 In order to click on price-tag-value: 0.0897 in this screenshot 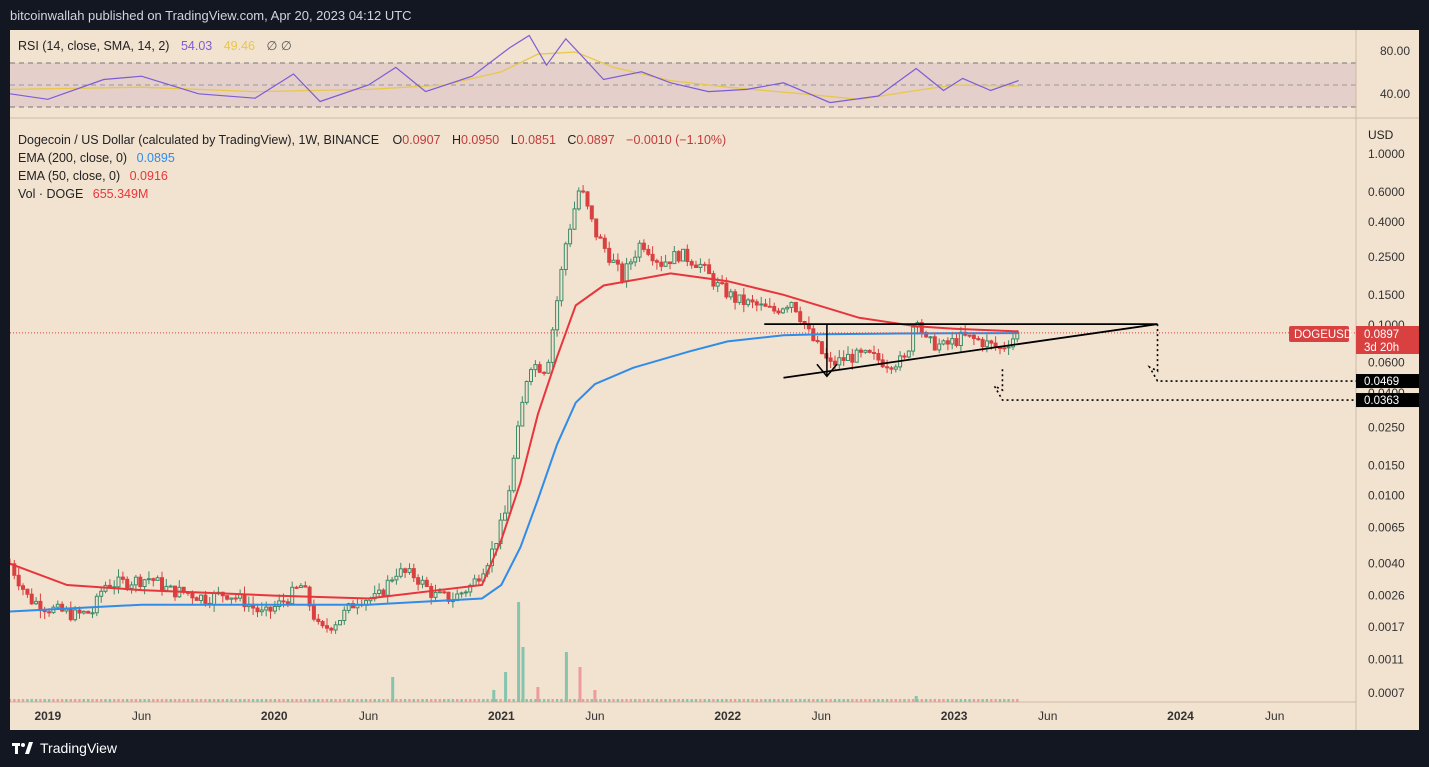, I will do `click(1381, 335)`.